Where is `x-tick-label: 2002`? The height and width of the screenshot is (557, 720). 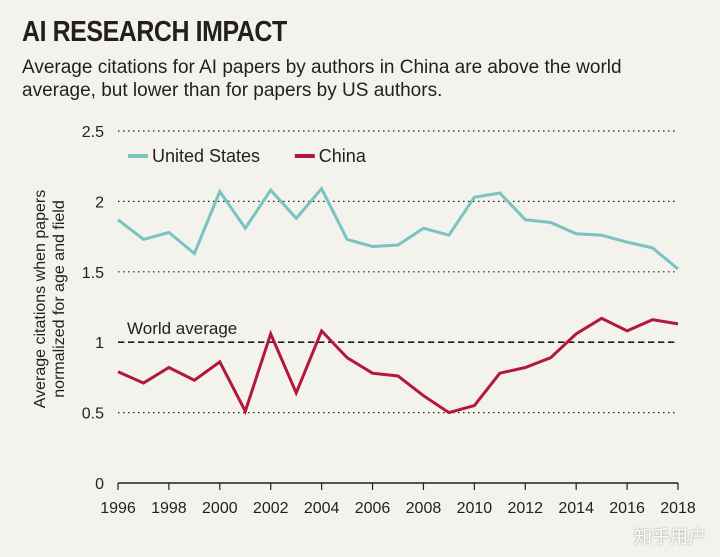
x-tick-label: 2002 is located at coordinates (271, 508).